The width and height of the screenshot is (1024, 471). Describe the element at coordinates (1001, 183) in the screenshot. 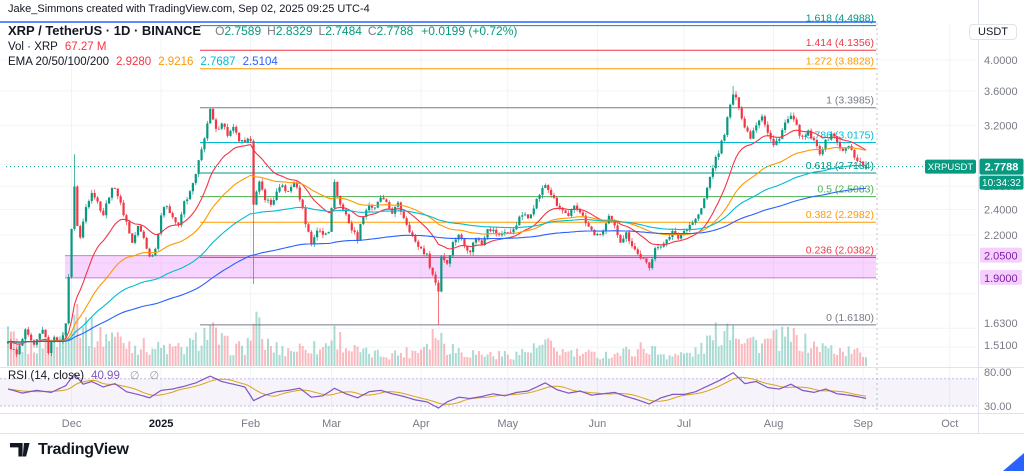

I see `countdown-value: 10:34:32` at that location.